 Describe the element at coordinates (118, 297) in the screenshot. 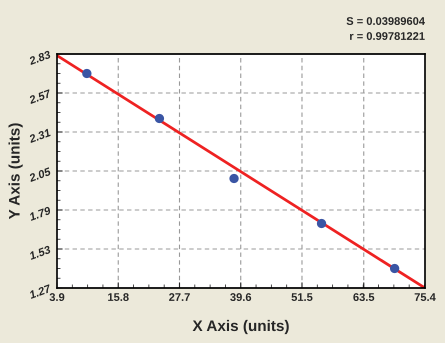

I see `x-tick-label: 15.8` at that location.